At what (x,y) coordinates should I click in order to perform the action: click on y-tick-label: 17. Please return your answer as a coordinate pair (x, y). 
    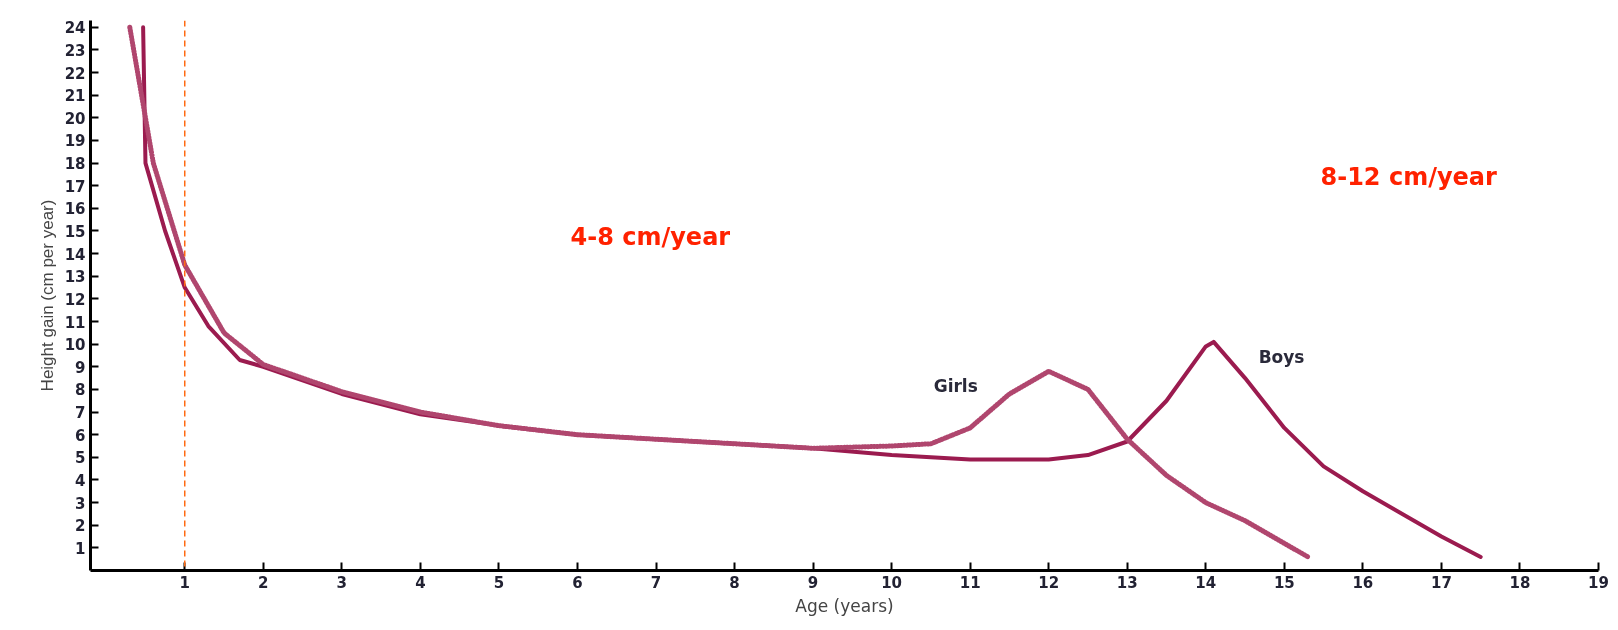
    Looking at the image, I should click on (75, 186).